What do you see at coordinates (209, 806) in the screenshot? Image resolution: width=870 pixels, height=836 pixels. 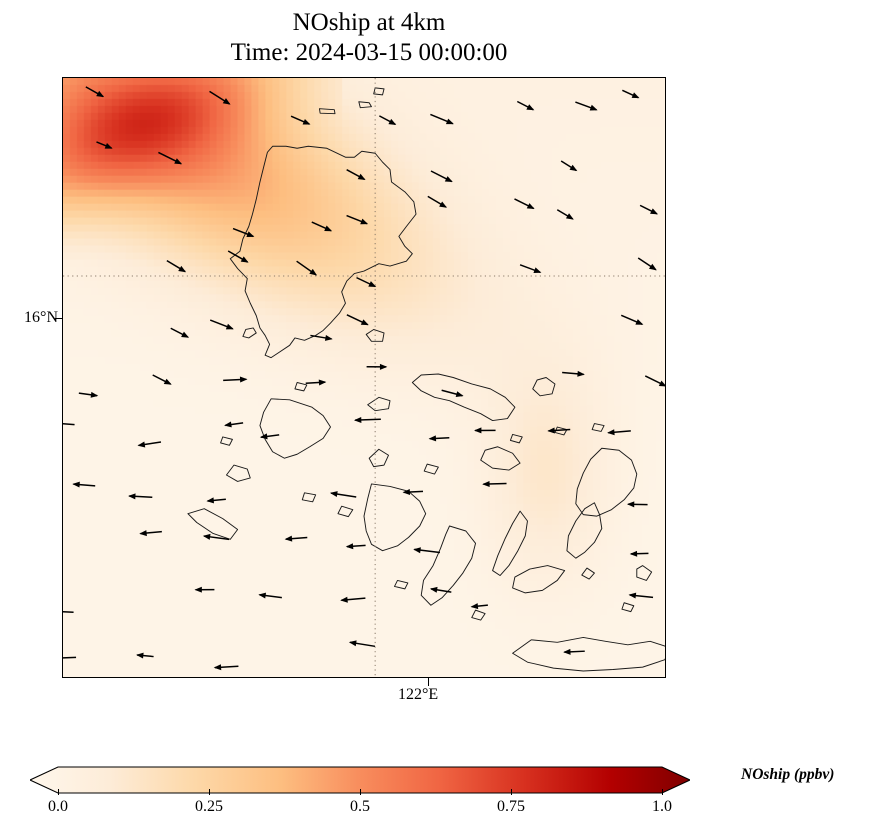 I see `colorbar-tick-label-1: 0.25` at bounding box center [209, 806].